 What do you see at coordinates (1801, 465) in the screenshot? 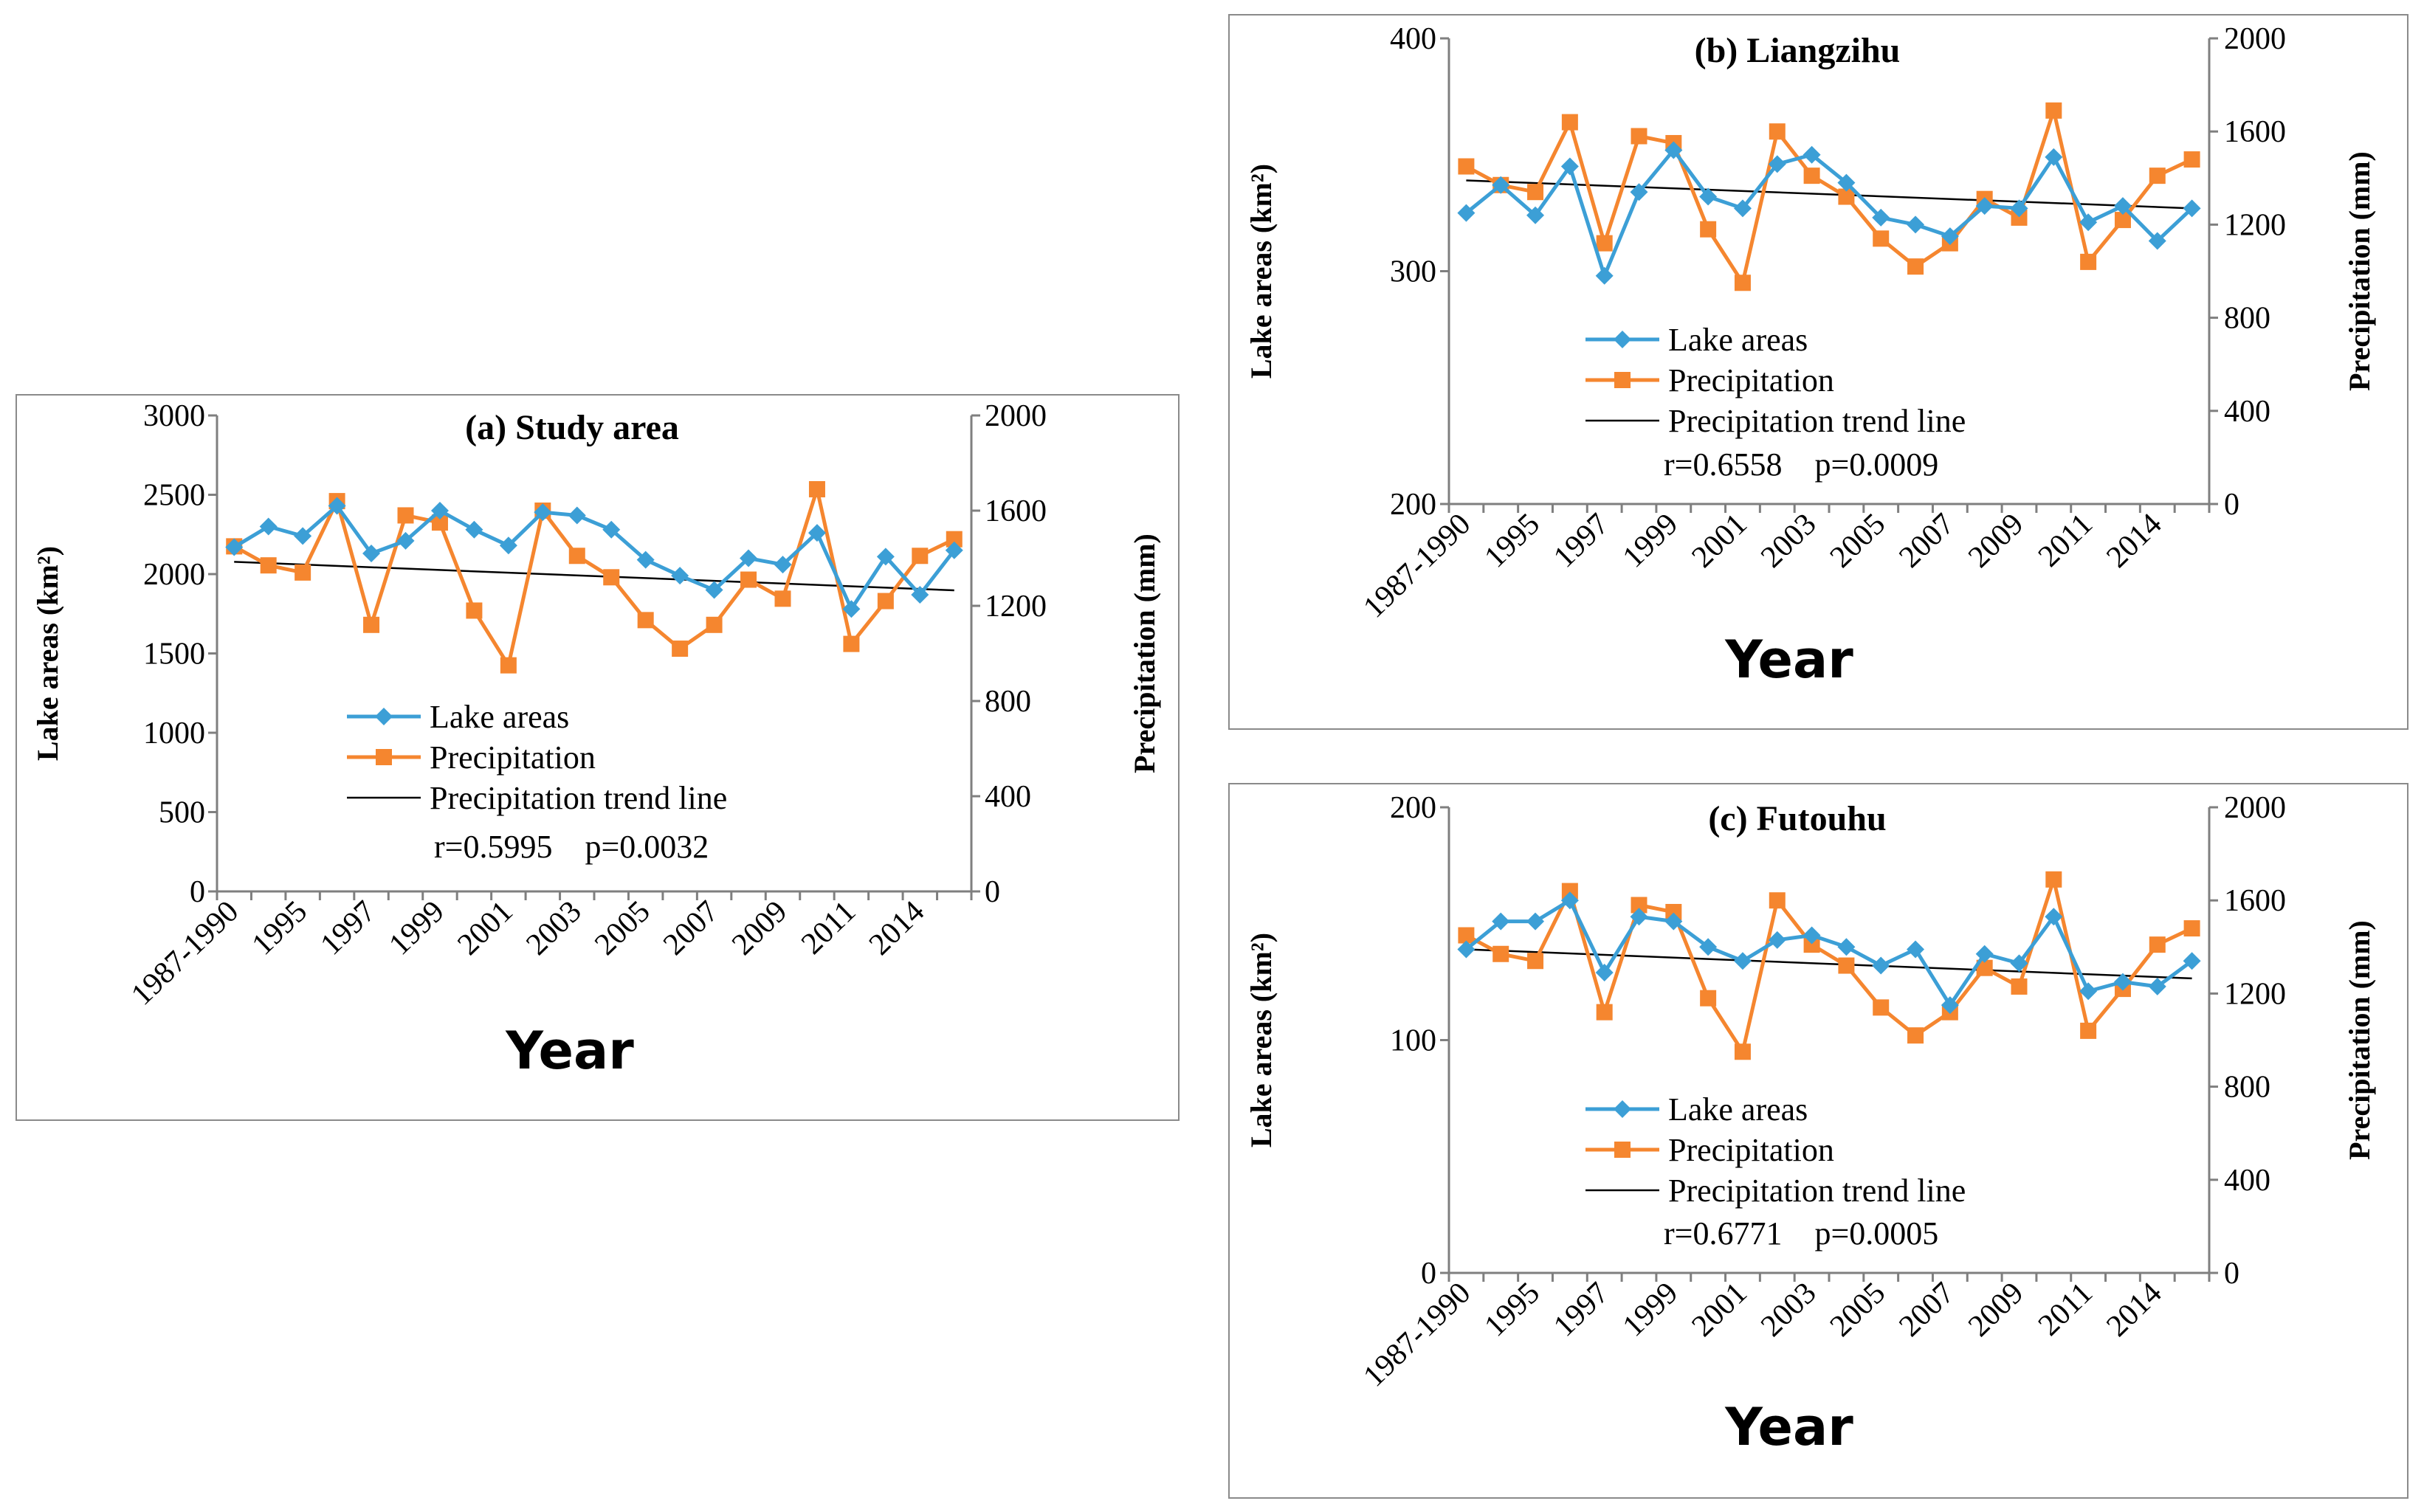
I see `stats-annotation: r=0.6558 p=0.0009` at bounding box center [1801, 465].